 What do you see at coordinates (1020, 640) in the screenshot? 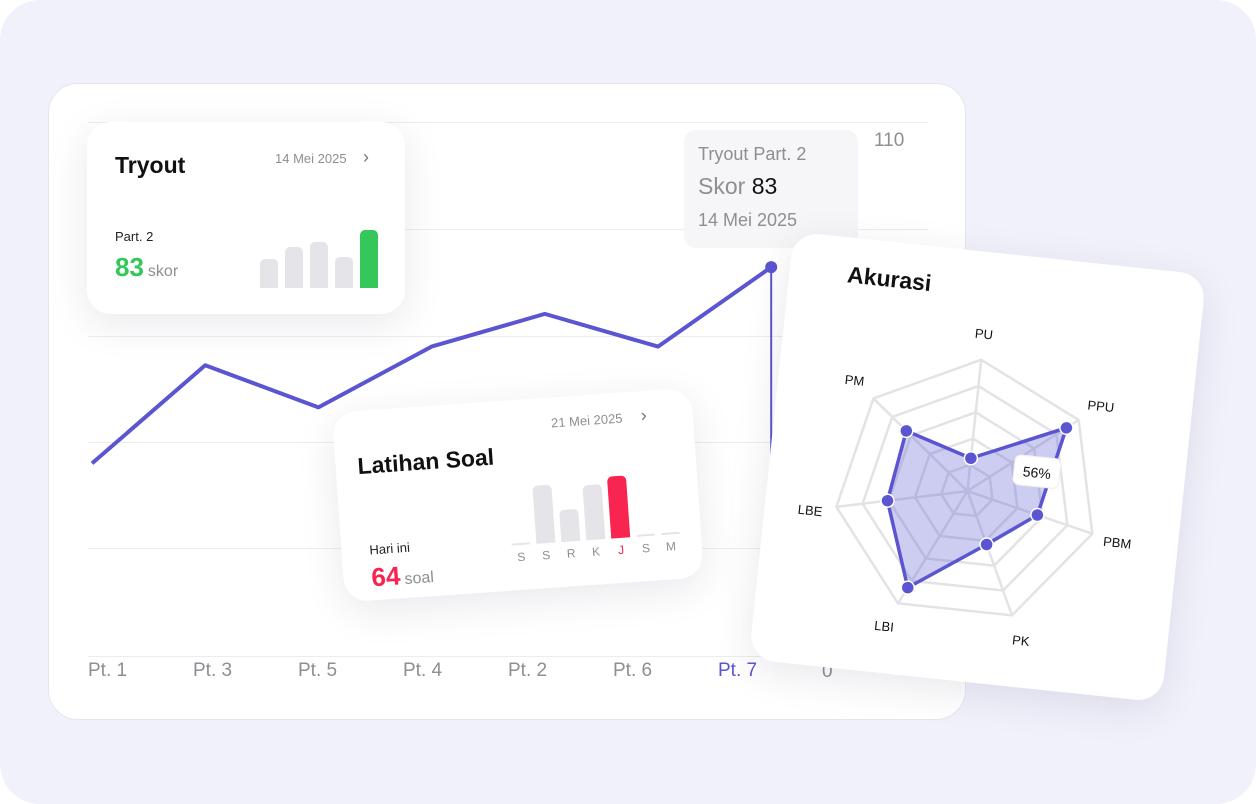
I see `radar-axis-label: PK` at bounding box center [1020, 640].